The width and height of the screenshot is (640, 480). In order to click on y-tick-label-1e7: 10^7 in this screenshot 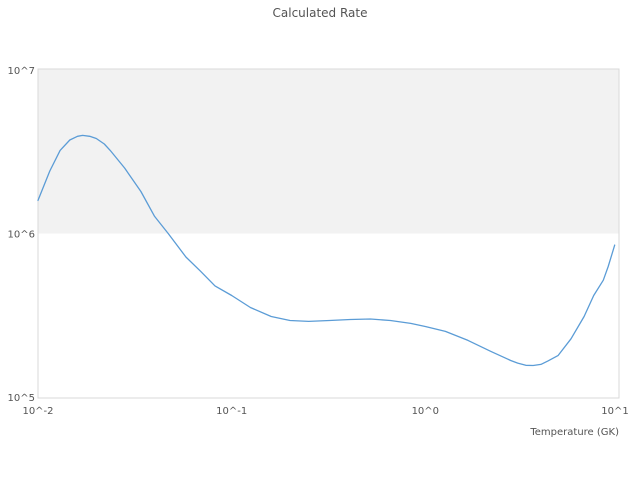, I will do `click(21, 71)`.